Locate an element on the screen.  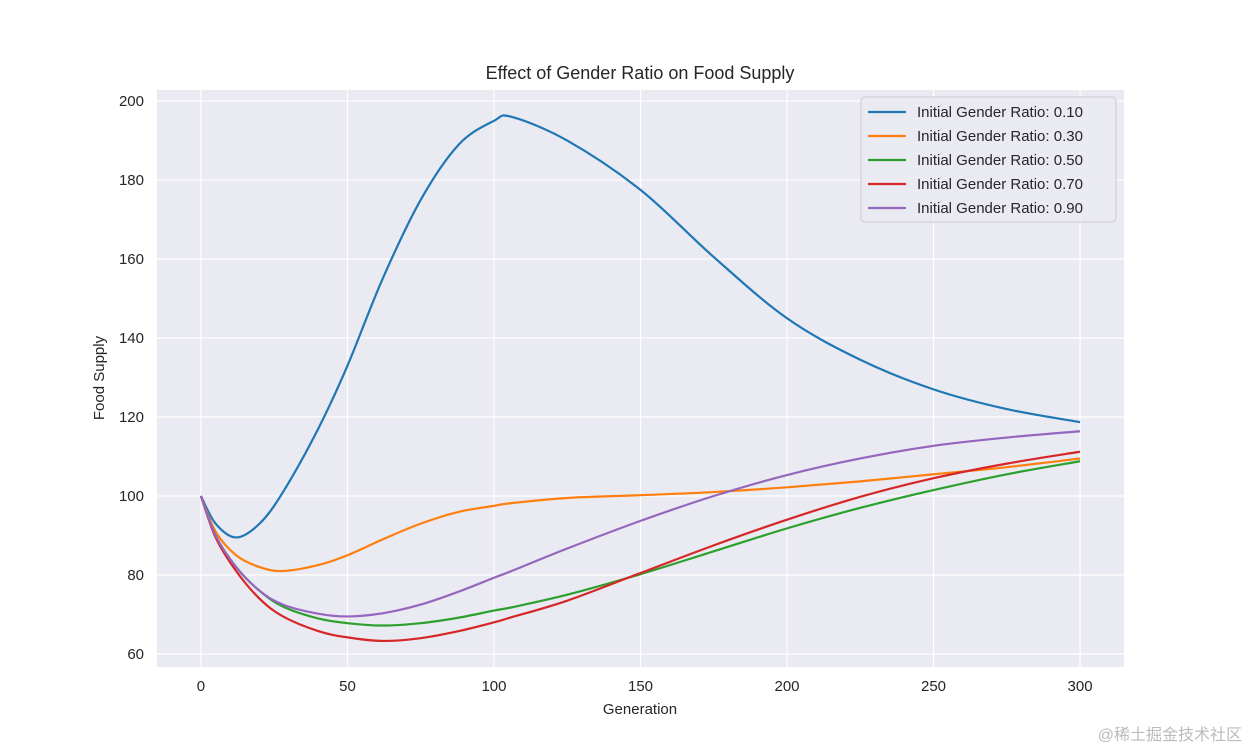
y-tick-label: 60 is located at coordinates (135, 654).